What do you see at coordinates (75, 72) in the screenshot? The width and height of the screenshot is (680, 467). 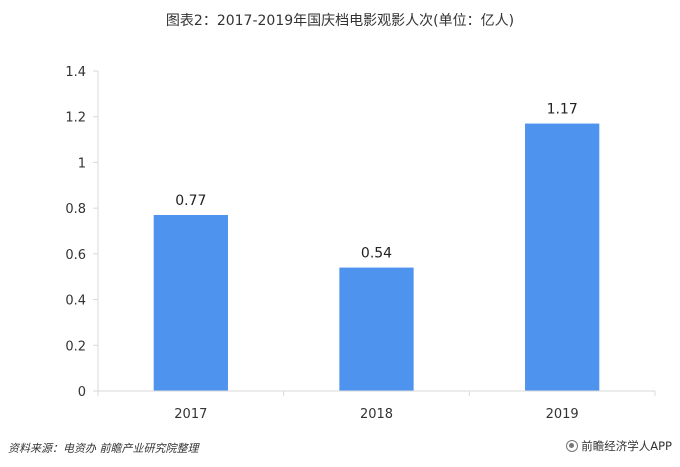 I see `y-tick-label: 1.4` at bounding box center [75, 72].